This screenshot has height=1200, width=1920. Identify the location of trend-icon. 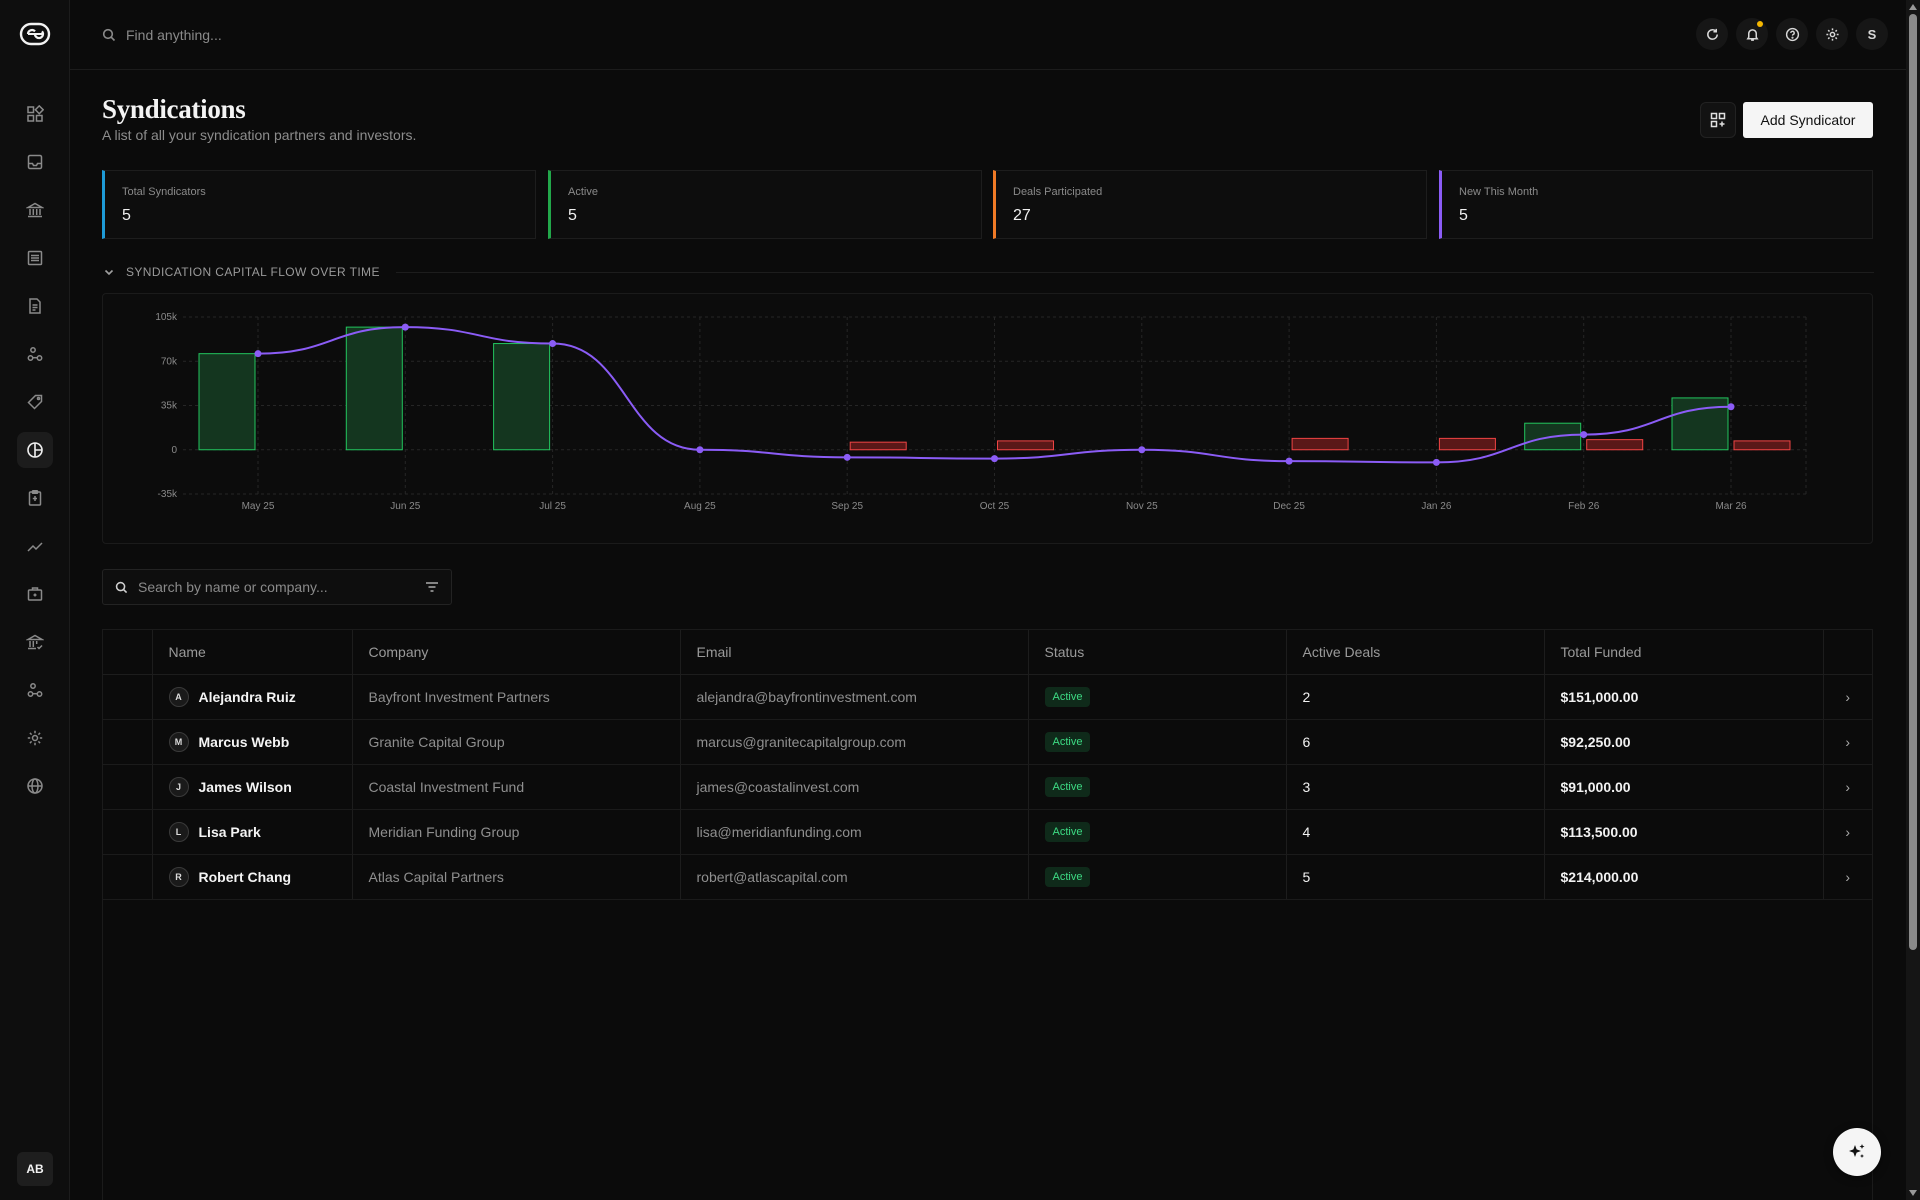
(35, 547).